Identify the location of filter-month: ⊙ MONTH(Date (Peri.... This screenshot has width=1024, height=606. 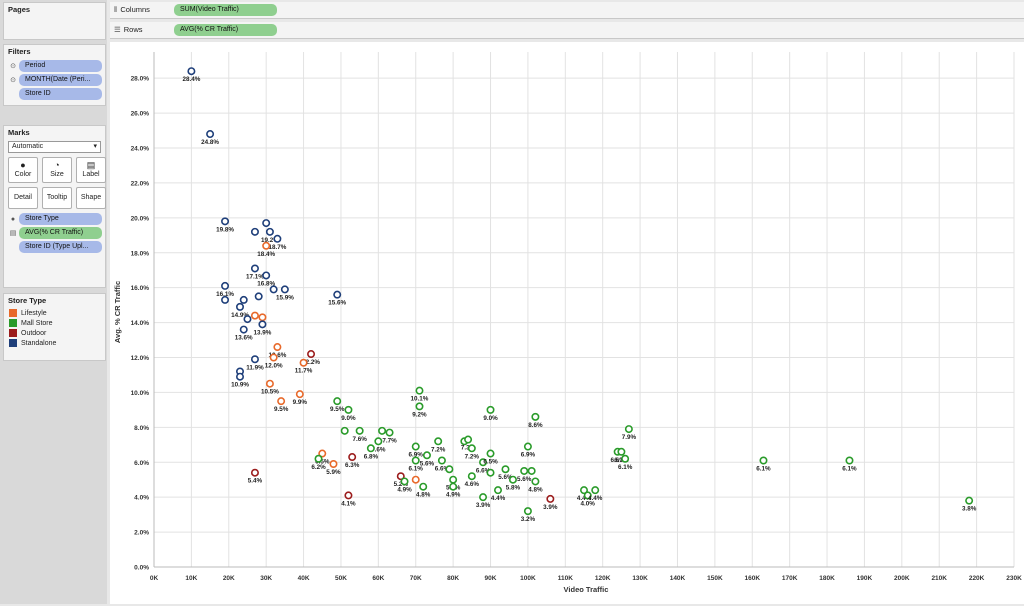
(54, 80).